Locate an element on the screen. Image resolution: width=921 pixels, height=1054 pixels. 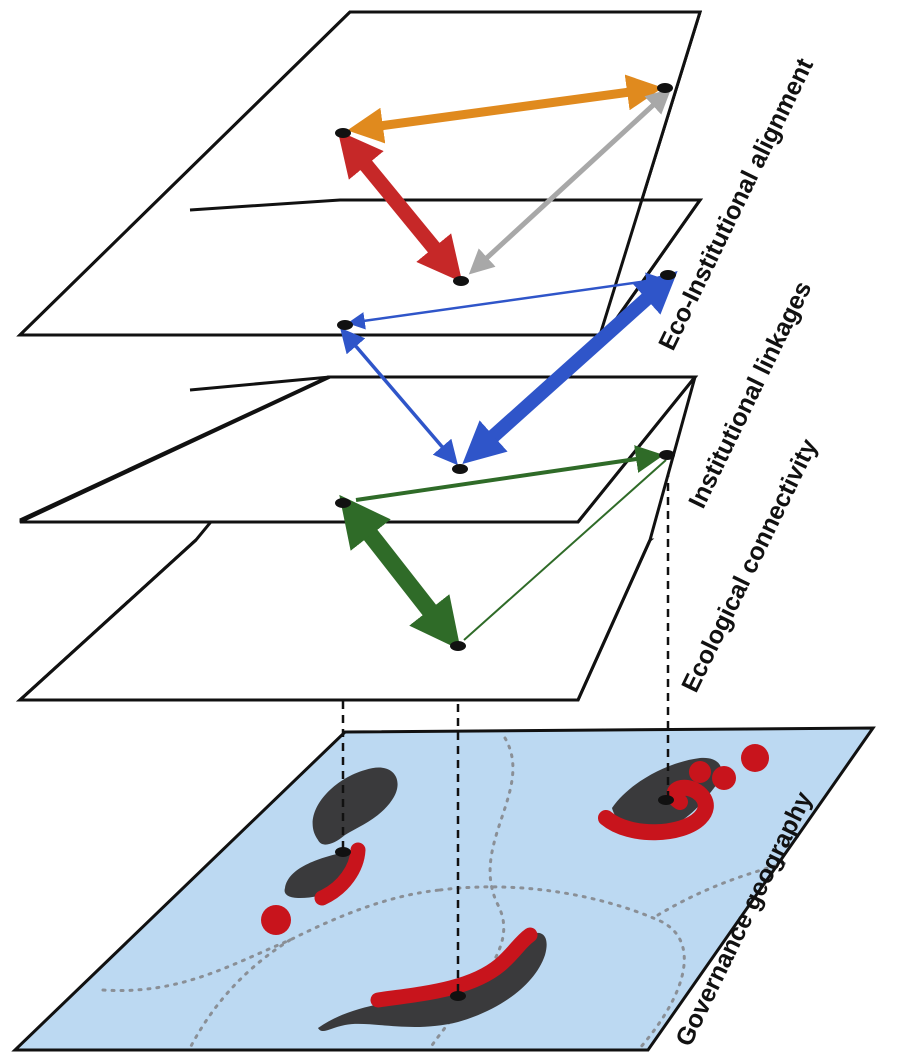
alignment-arrow-left is located at coordinates (400, 206).